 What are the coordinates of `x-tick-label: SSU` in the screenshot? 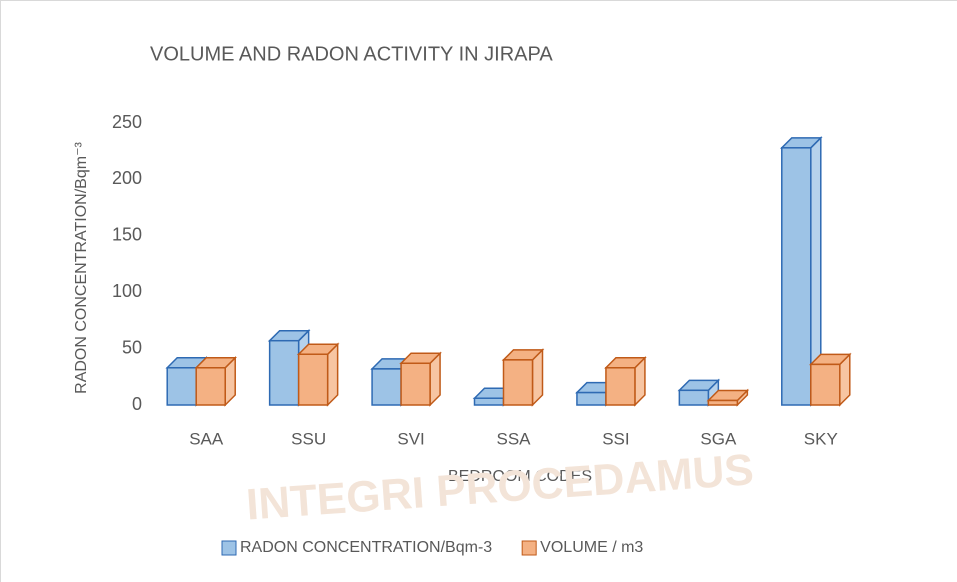 It's located at (308, 438).